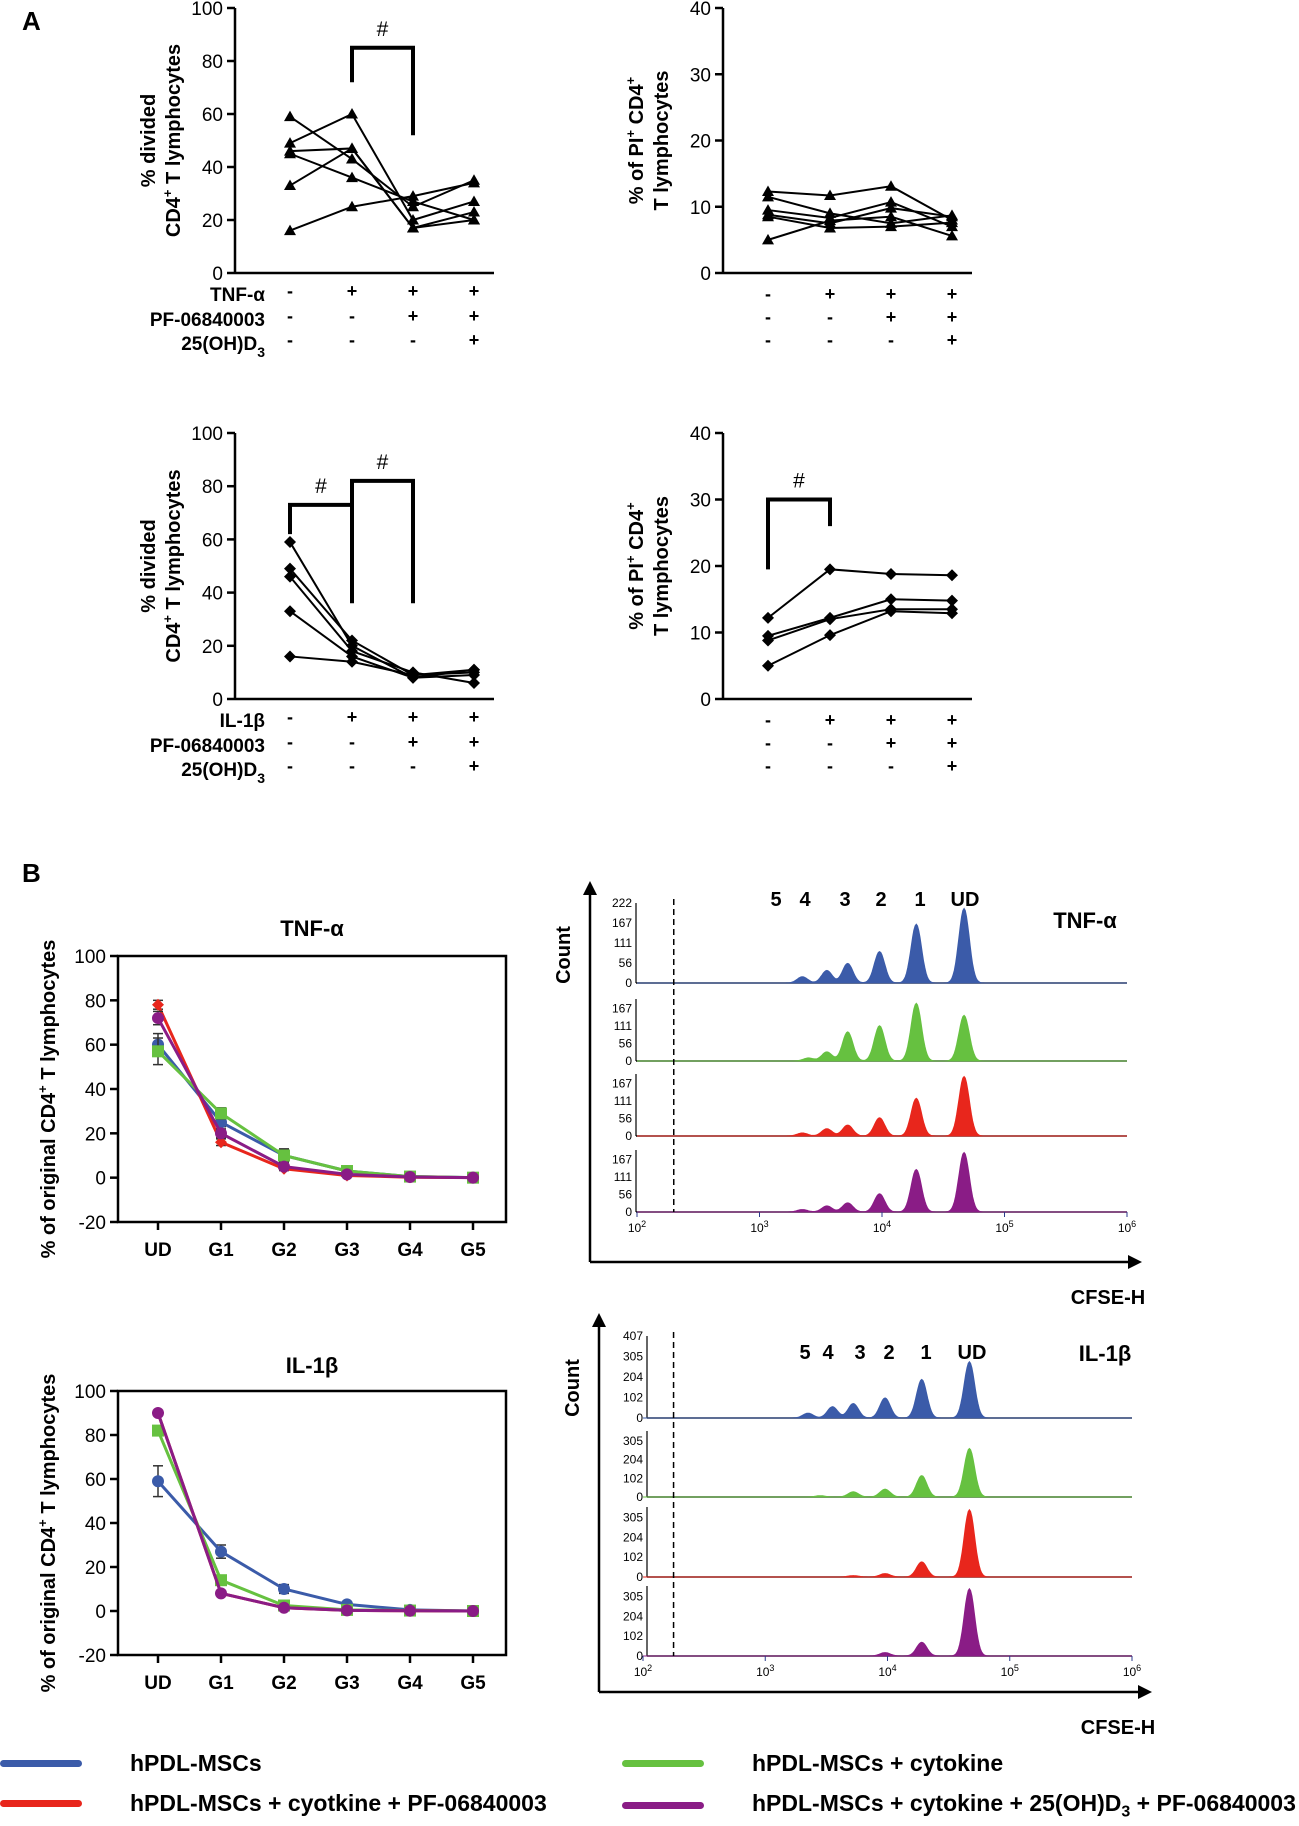 The image size is (1299, 1826). What do you see at coordinates (766, 1224) in the screenshot?
I see `x-tick-exp: 3` at bounding box center [766, 1224].